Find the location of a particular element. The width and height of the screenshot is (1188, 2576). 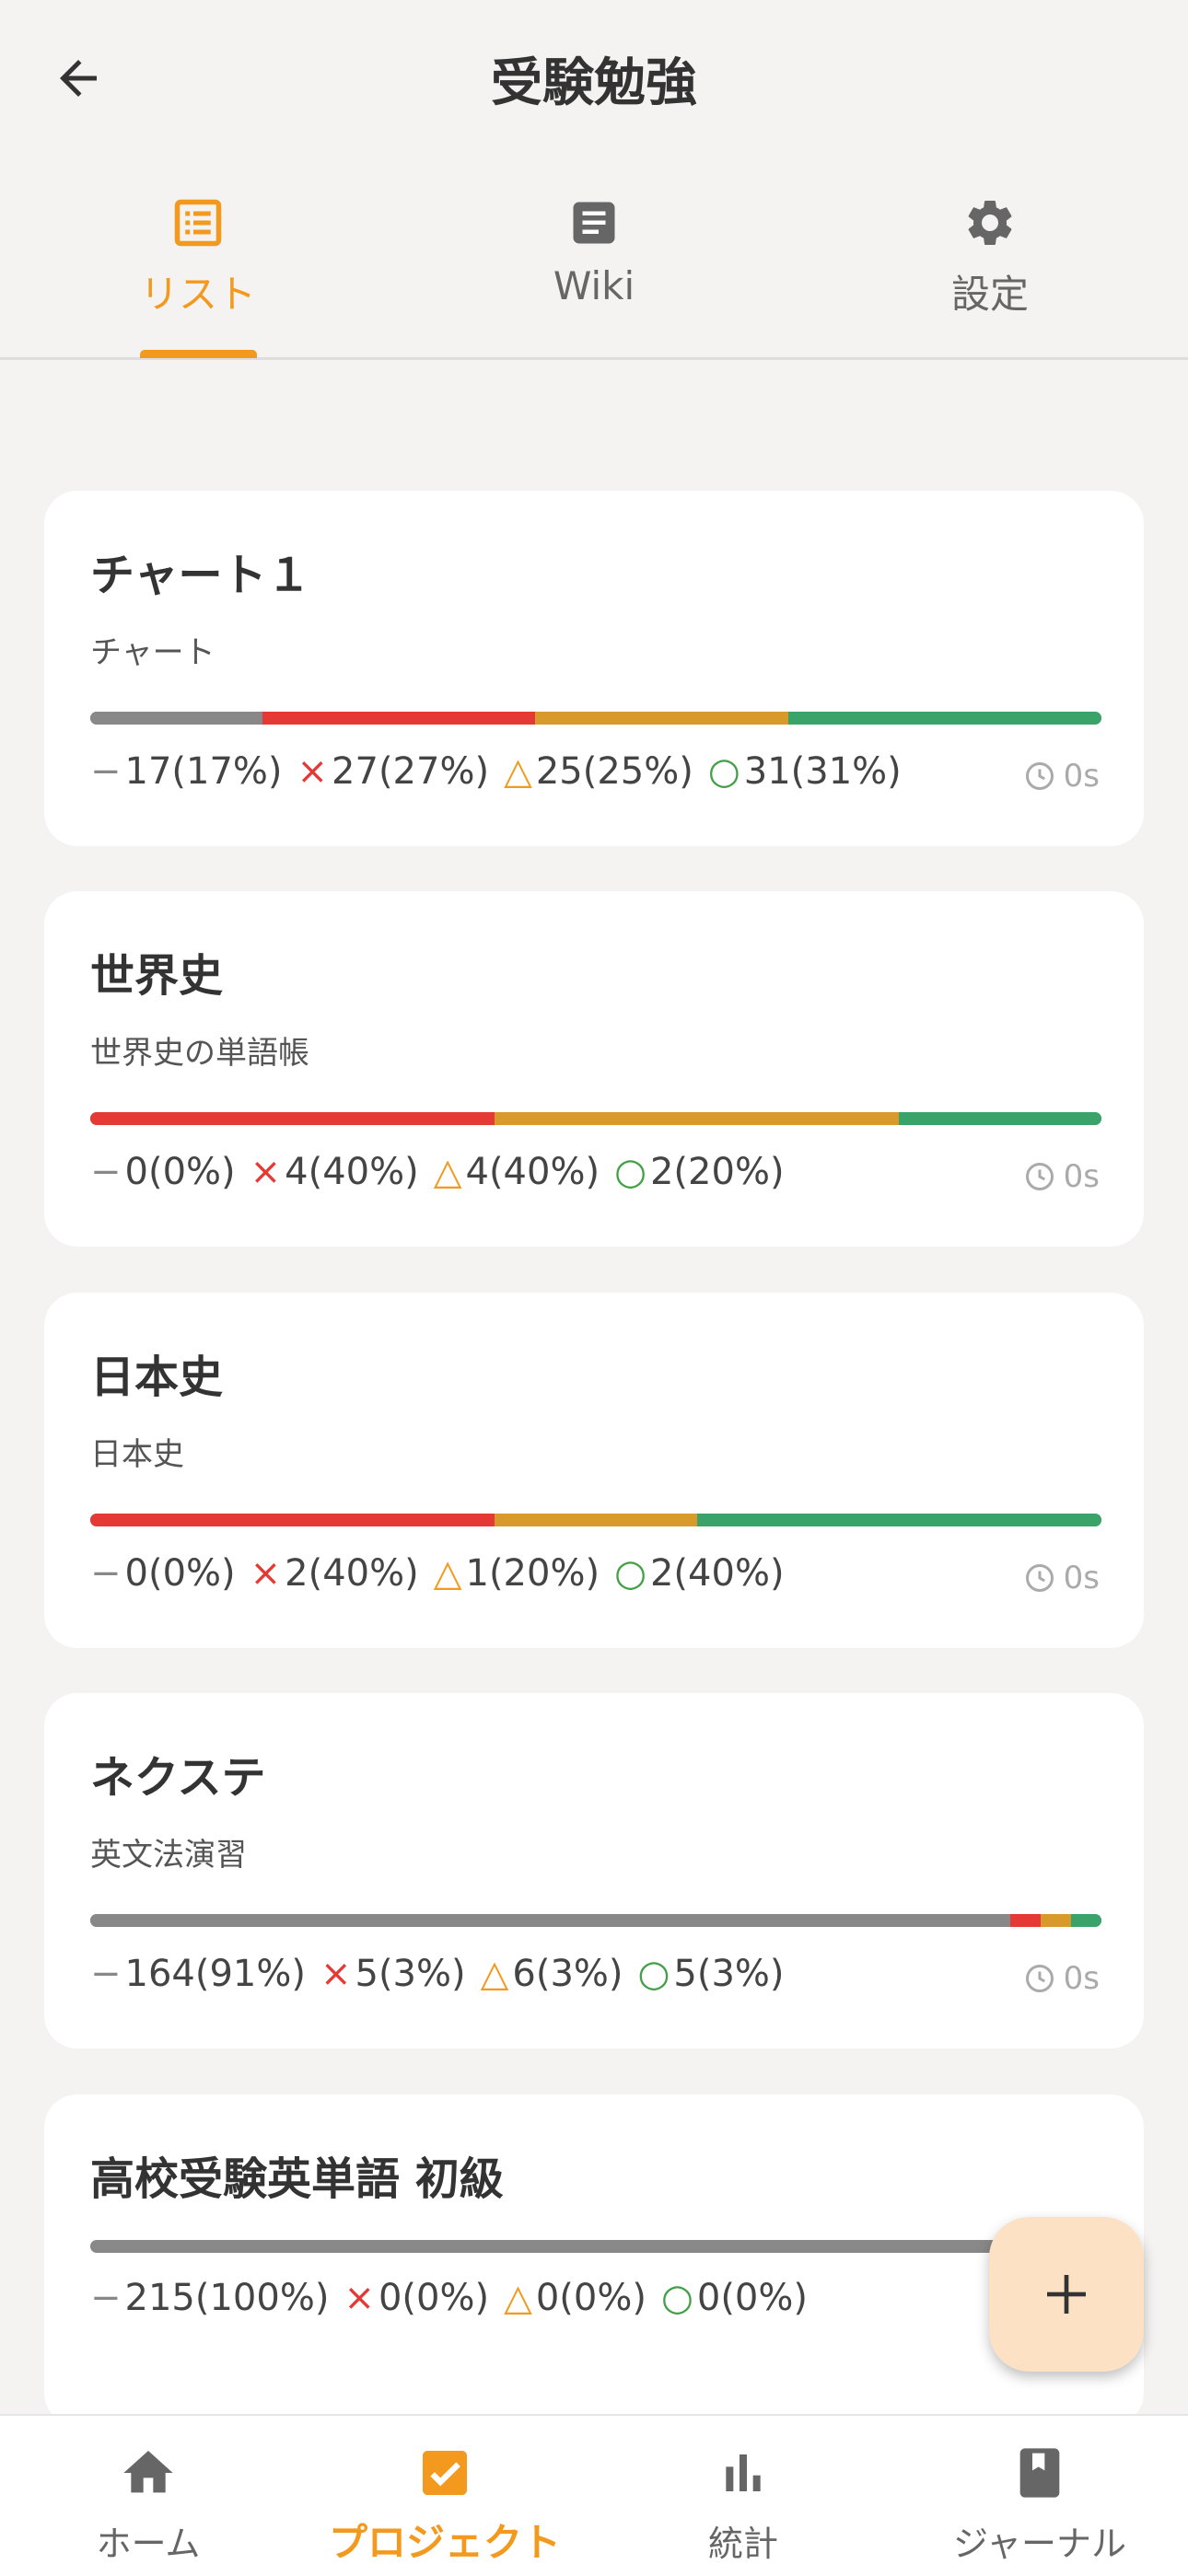

stat-wrong-value: 4(40%) is located at coordinates (352, 1172).